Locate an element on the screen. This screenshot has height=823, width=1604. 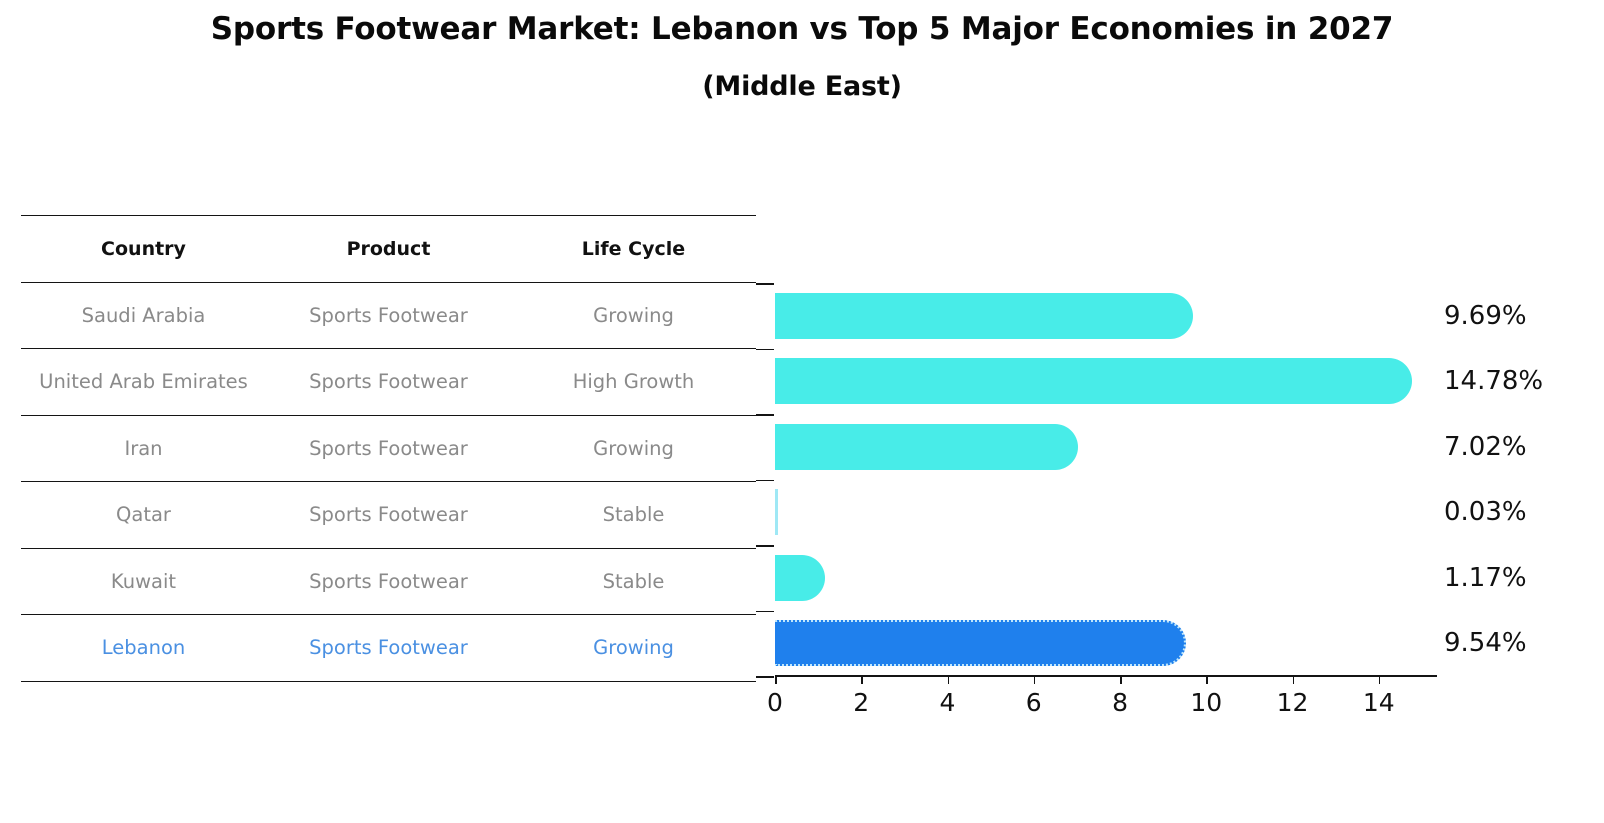
table-row: Saudi Arabia Sports Footwear Growing is located at coordinates (388, 315).